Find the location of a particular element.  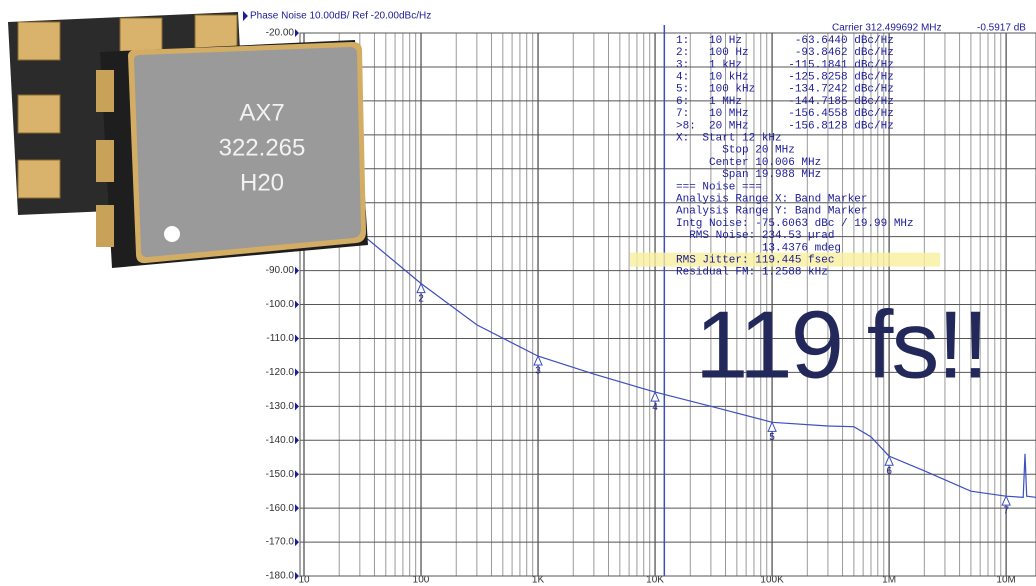

x-tick-label: 10M is located at coordinates (1005, 580).